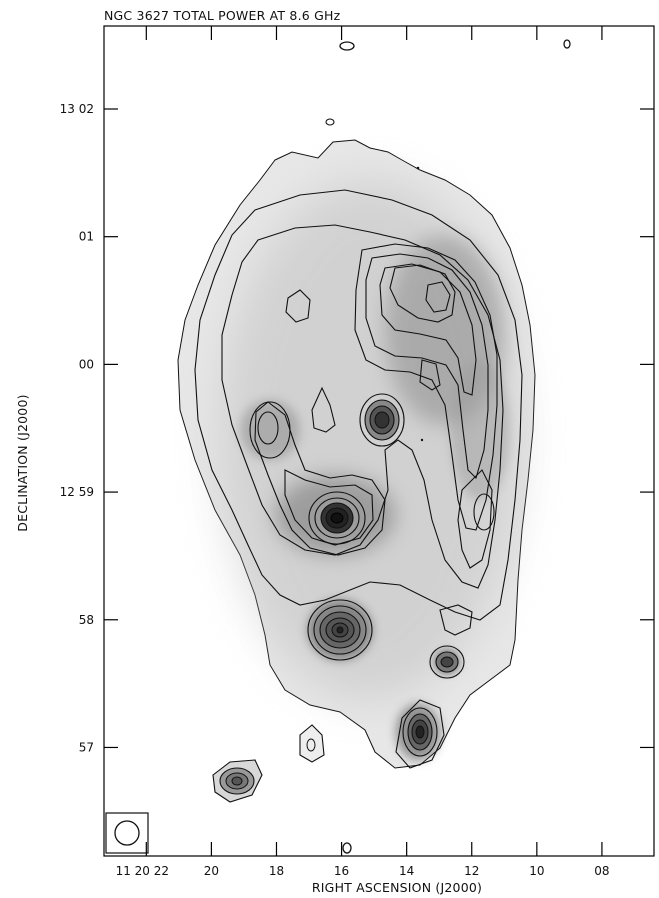 The width and height of the screenshot is (659, 898). What do you see at coordinates (347, 848) in the screenshot?
I see `contour-speck-bottom` at bounding box center [347, 848].